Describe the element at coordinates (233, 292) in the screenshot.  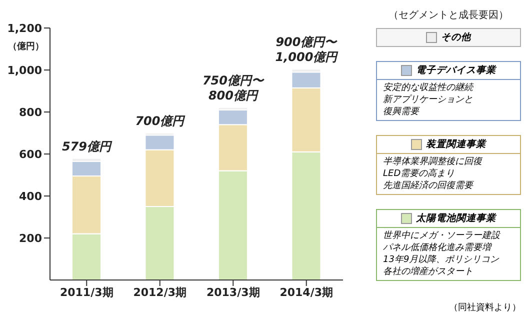
I see `x-tick-label: 2013/3期` at that location.